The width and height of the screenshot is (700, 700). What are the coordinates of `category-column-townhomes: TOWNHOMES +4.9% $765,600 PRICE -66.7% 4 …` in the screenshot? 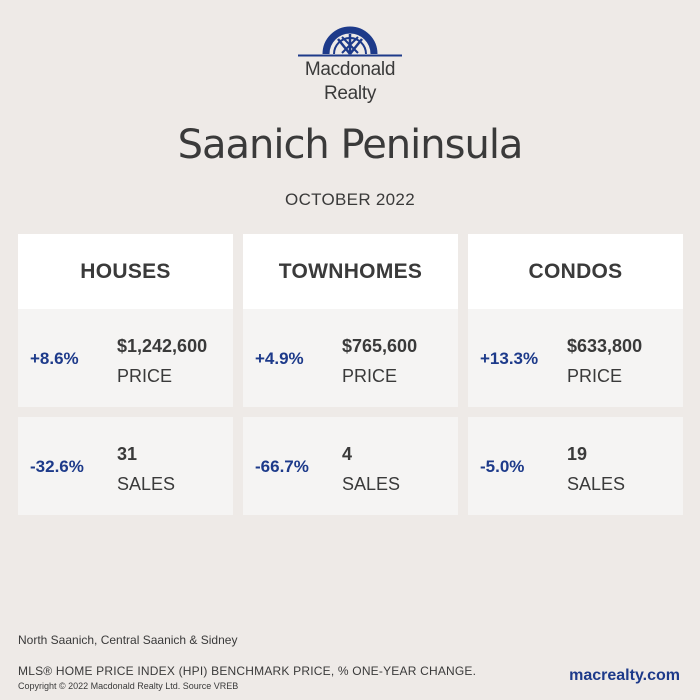 It's located at (350, 374).